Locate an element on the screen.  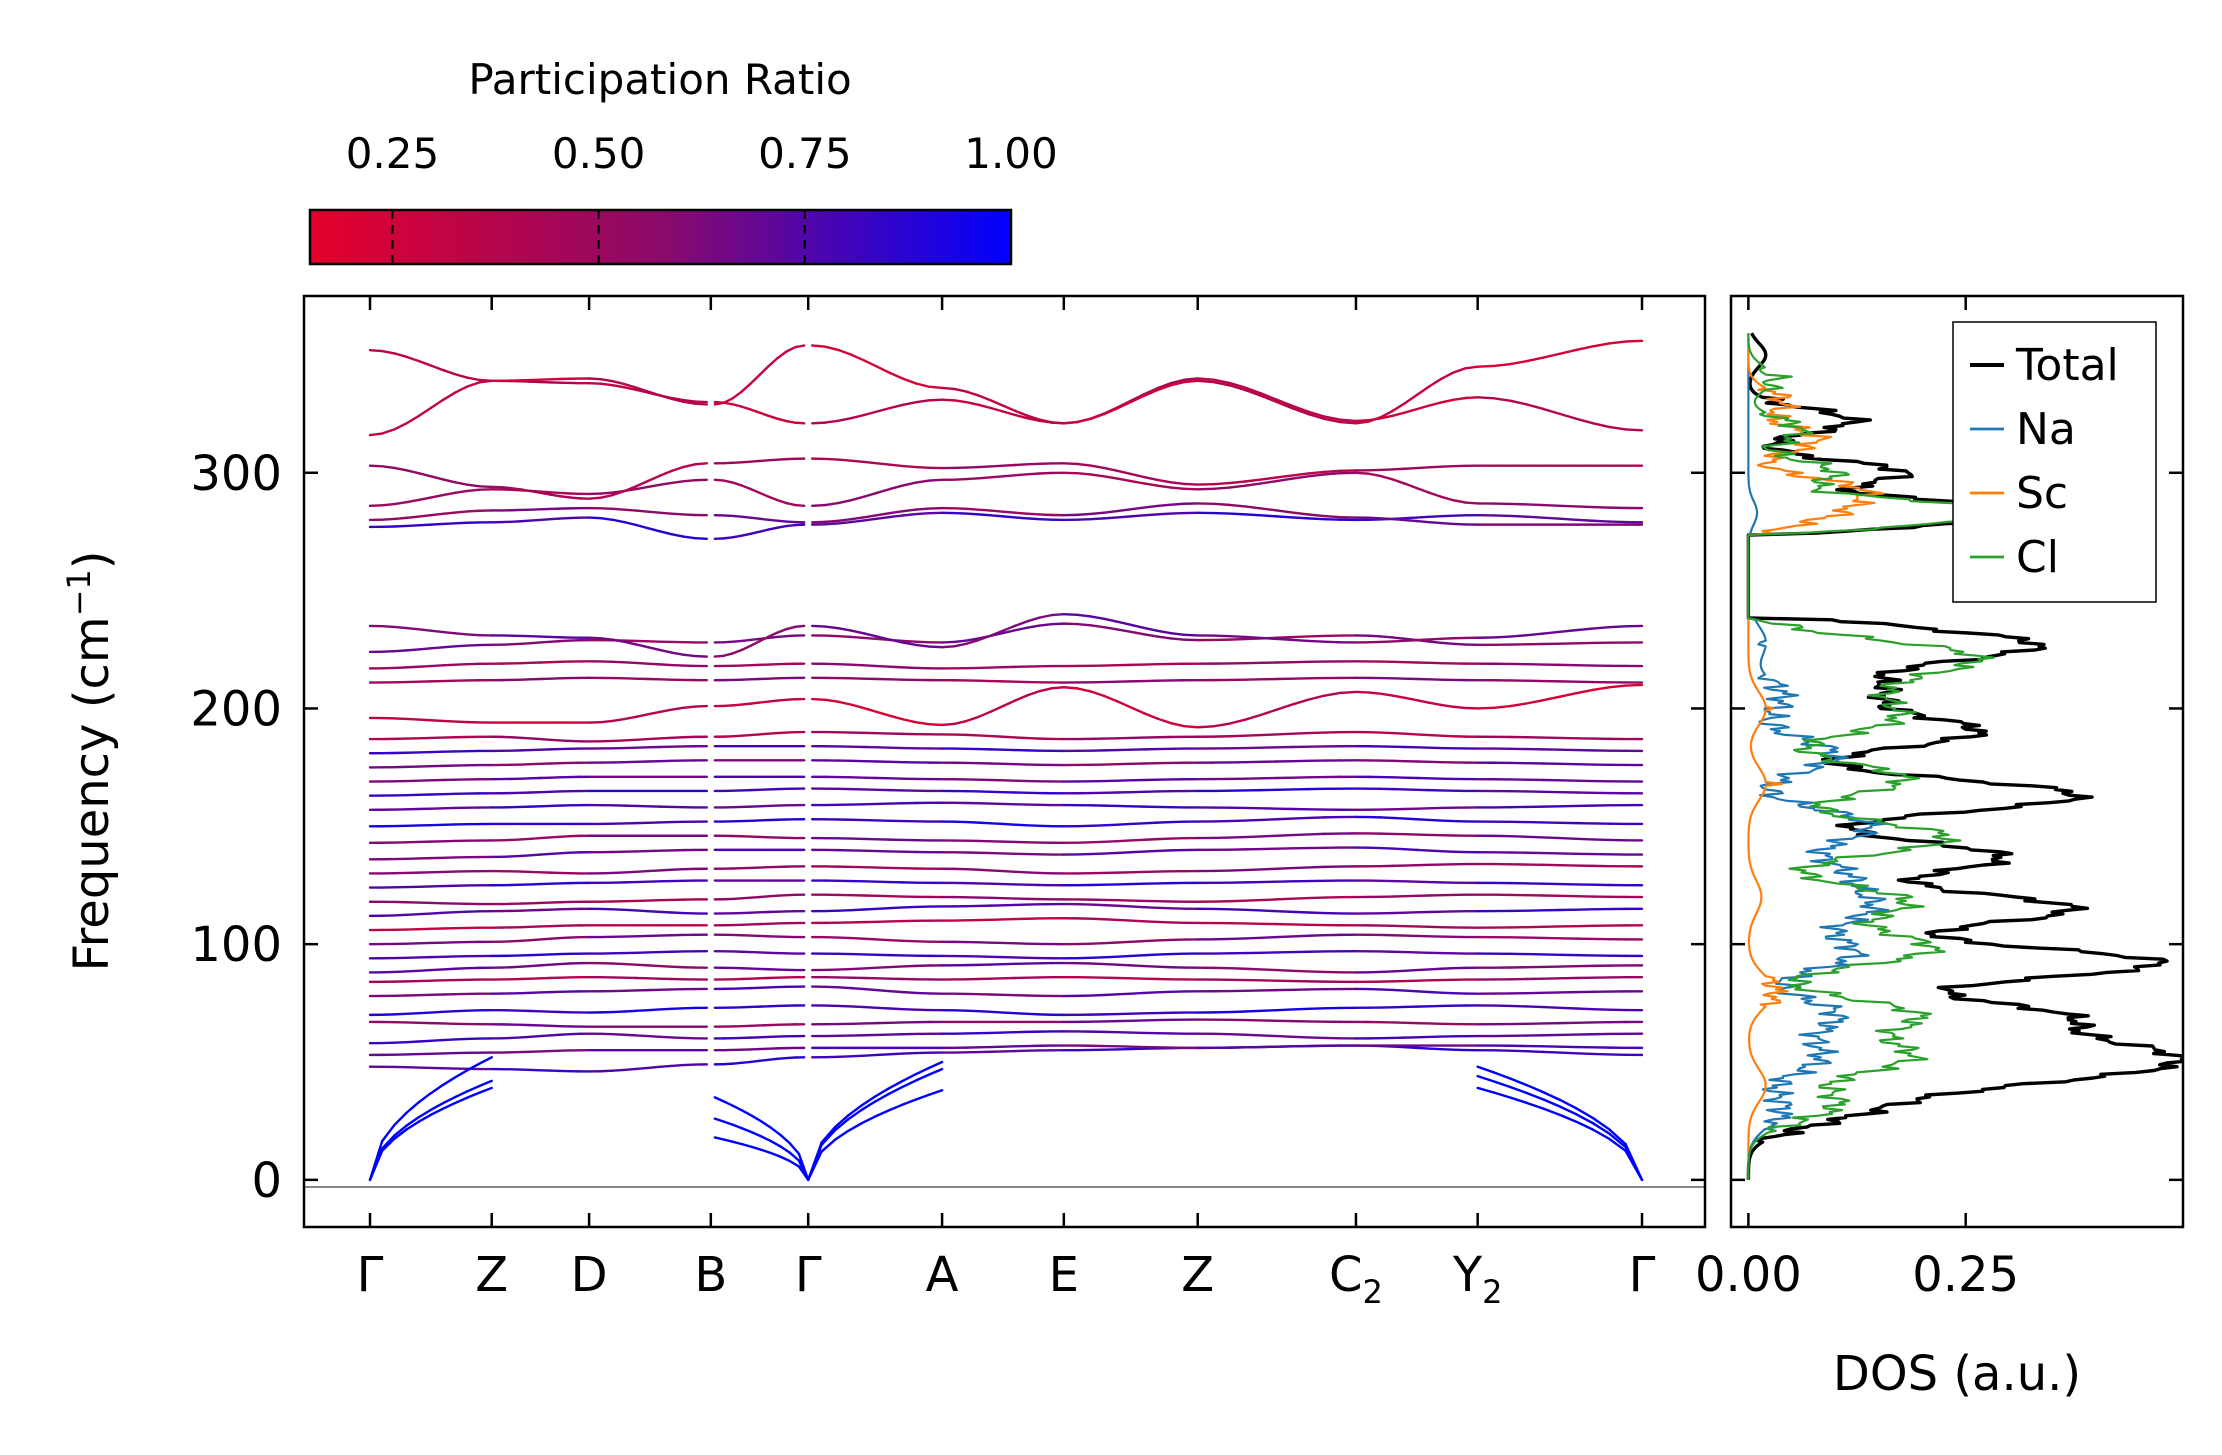
dos-curve-total is located at coordinates (1964, 756).